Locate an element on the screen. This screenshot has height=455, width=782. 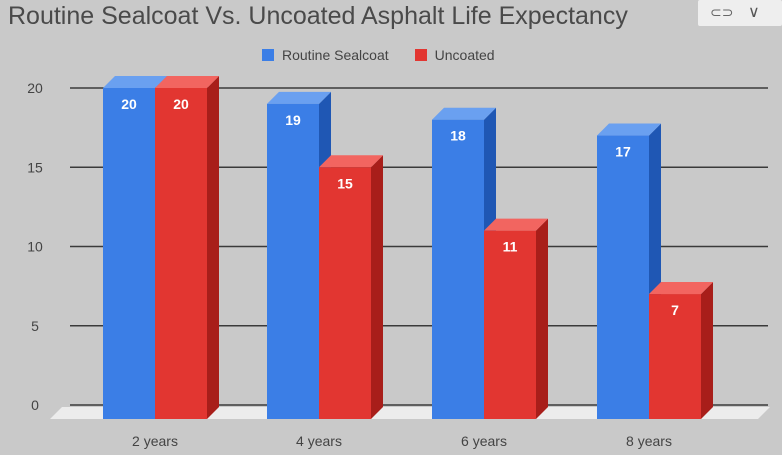
x-tick-label: 4 years is located at coordinates (319, 441).